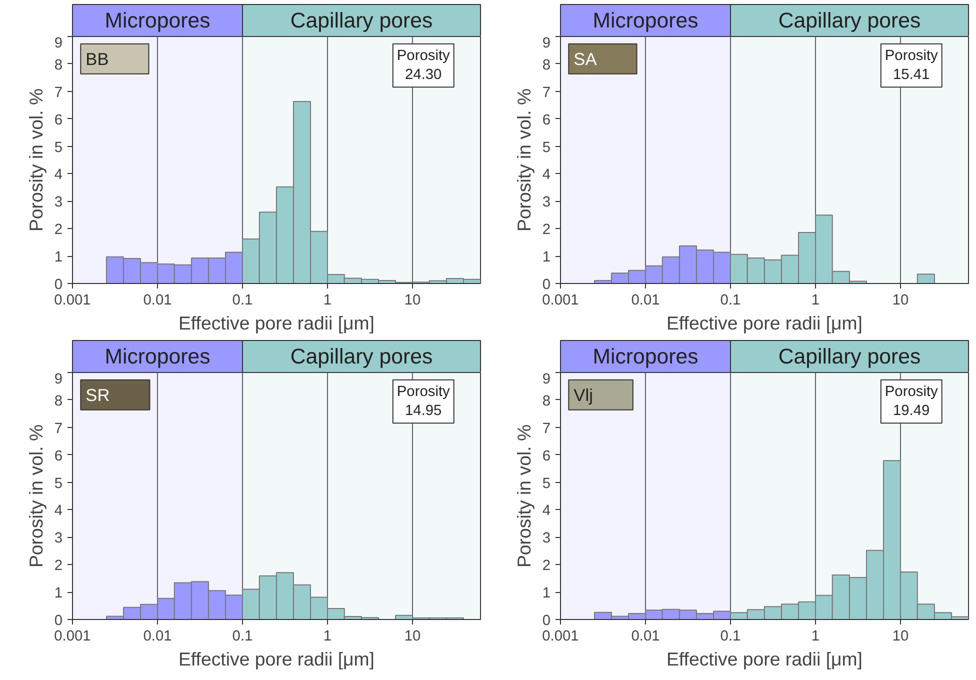 The image size is (976, 680). Describe the element at coordinates (583, 394) in the screenshot. I see `text: Vlj` at that location.